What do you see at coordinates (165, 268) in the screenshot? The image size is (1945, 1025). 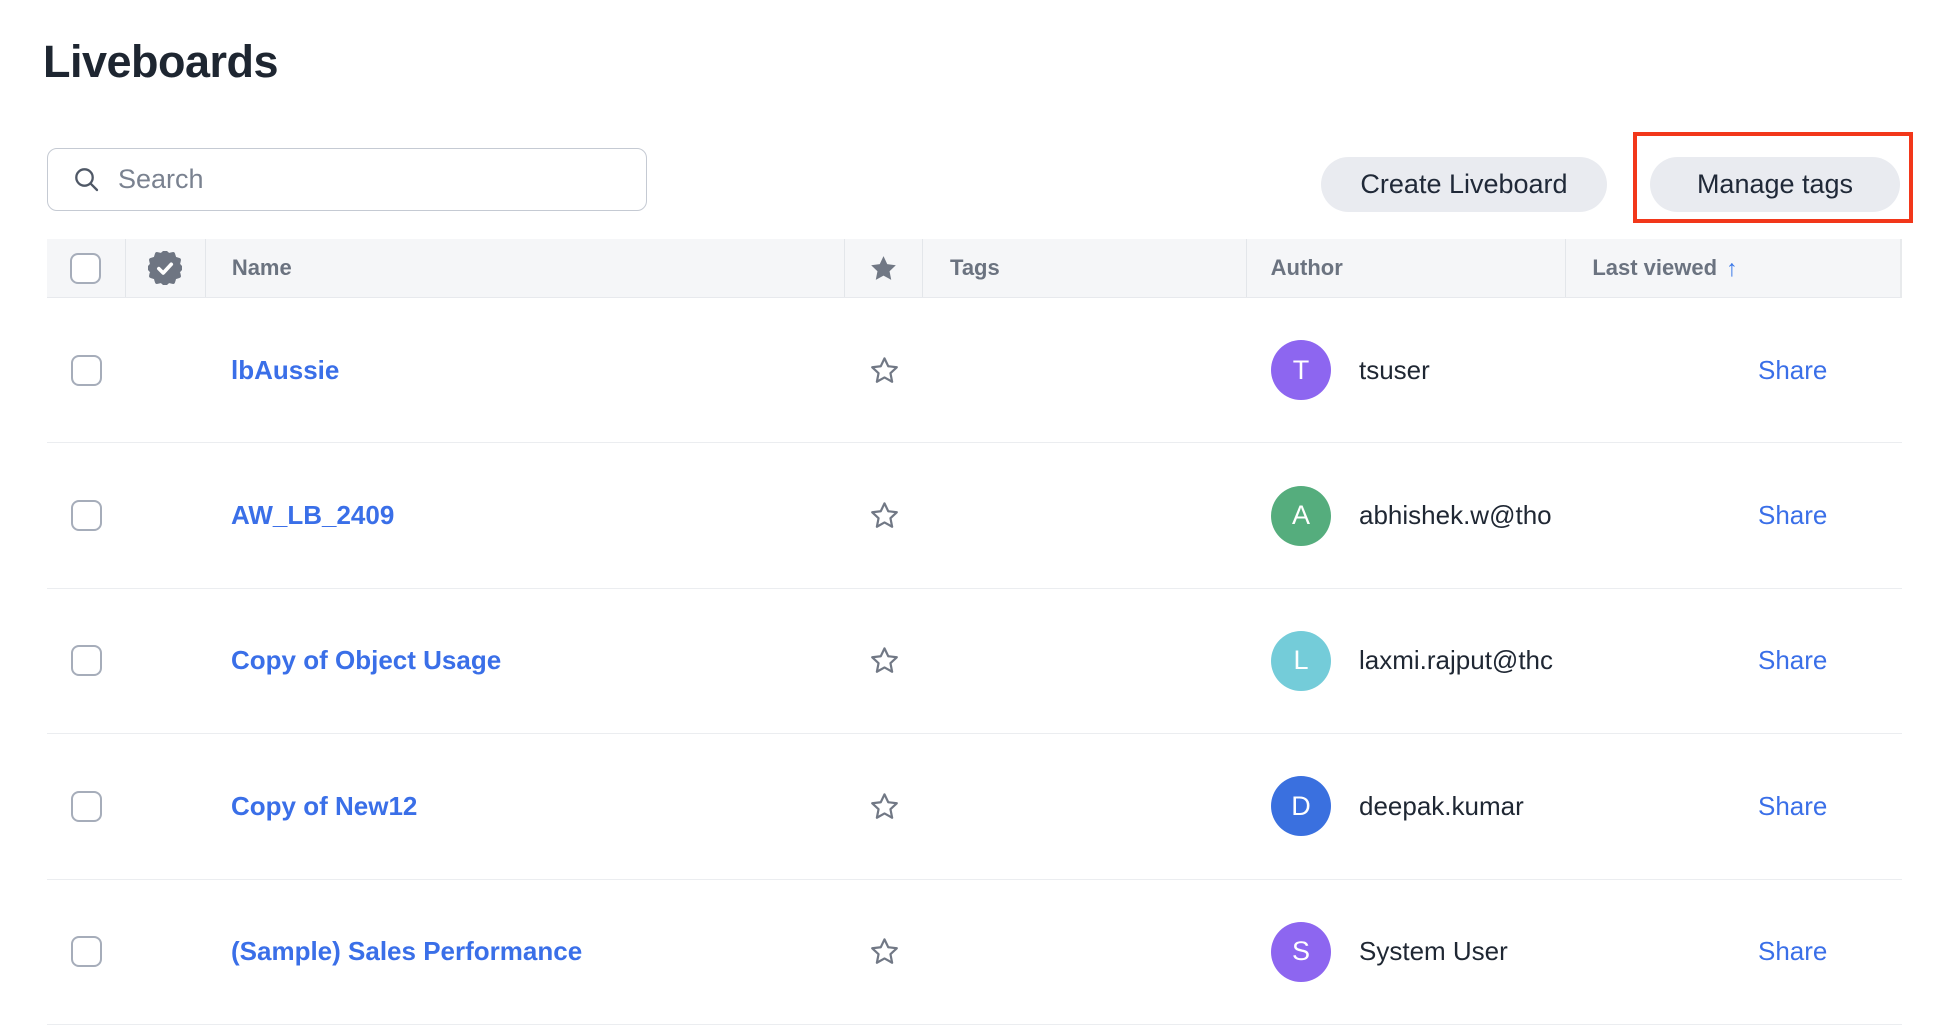 I see `verified-badge-icon` at bounding box center [165, 268].